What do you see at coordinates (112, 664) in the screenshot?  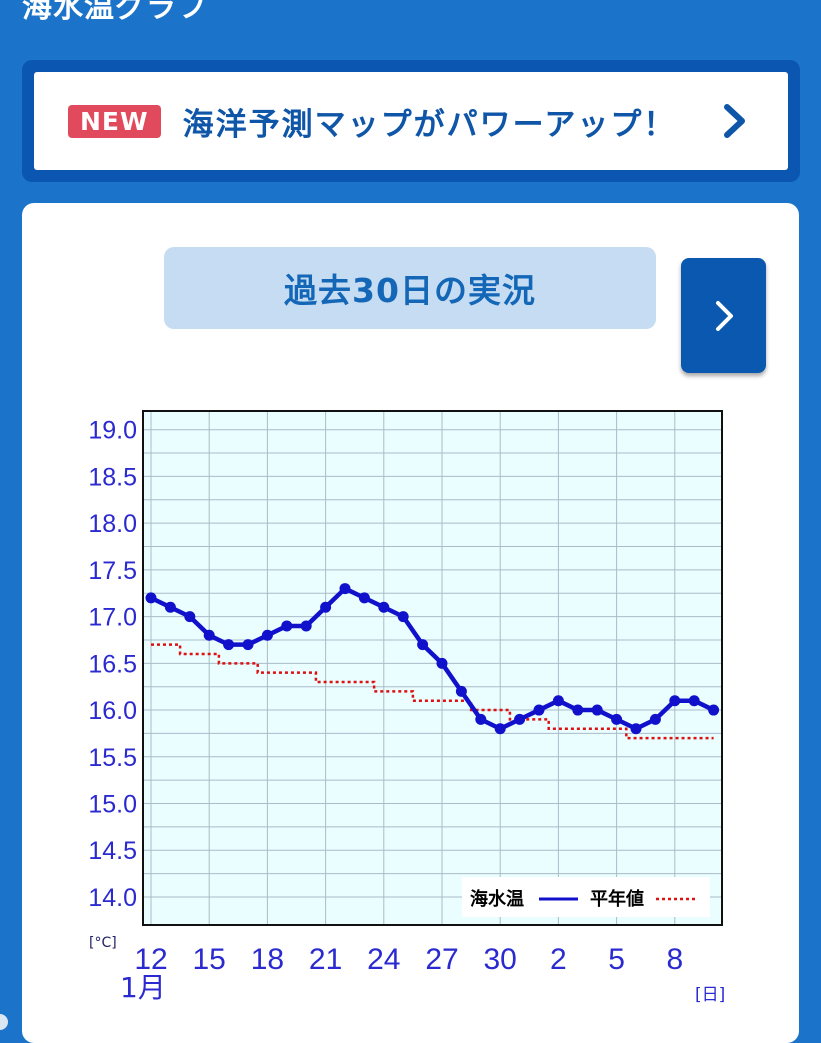 I see `y-tick-label: 16.5` at bounding box center [112, 664].